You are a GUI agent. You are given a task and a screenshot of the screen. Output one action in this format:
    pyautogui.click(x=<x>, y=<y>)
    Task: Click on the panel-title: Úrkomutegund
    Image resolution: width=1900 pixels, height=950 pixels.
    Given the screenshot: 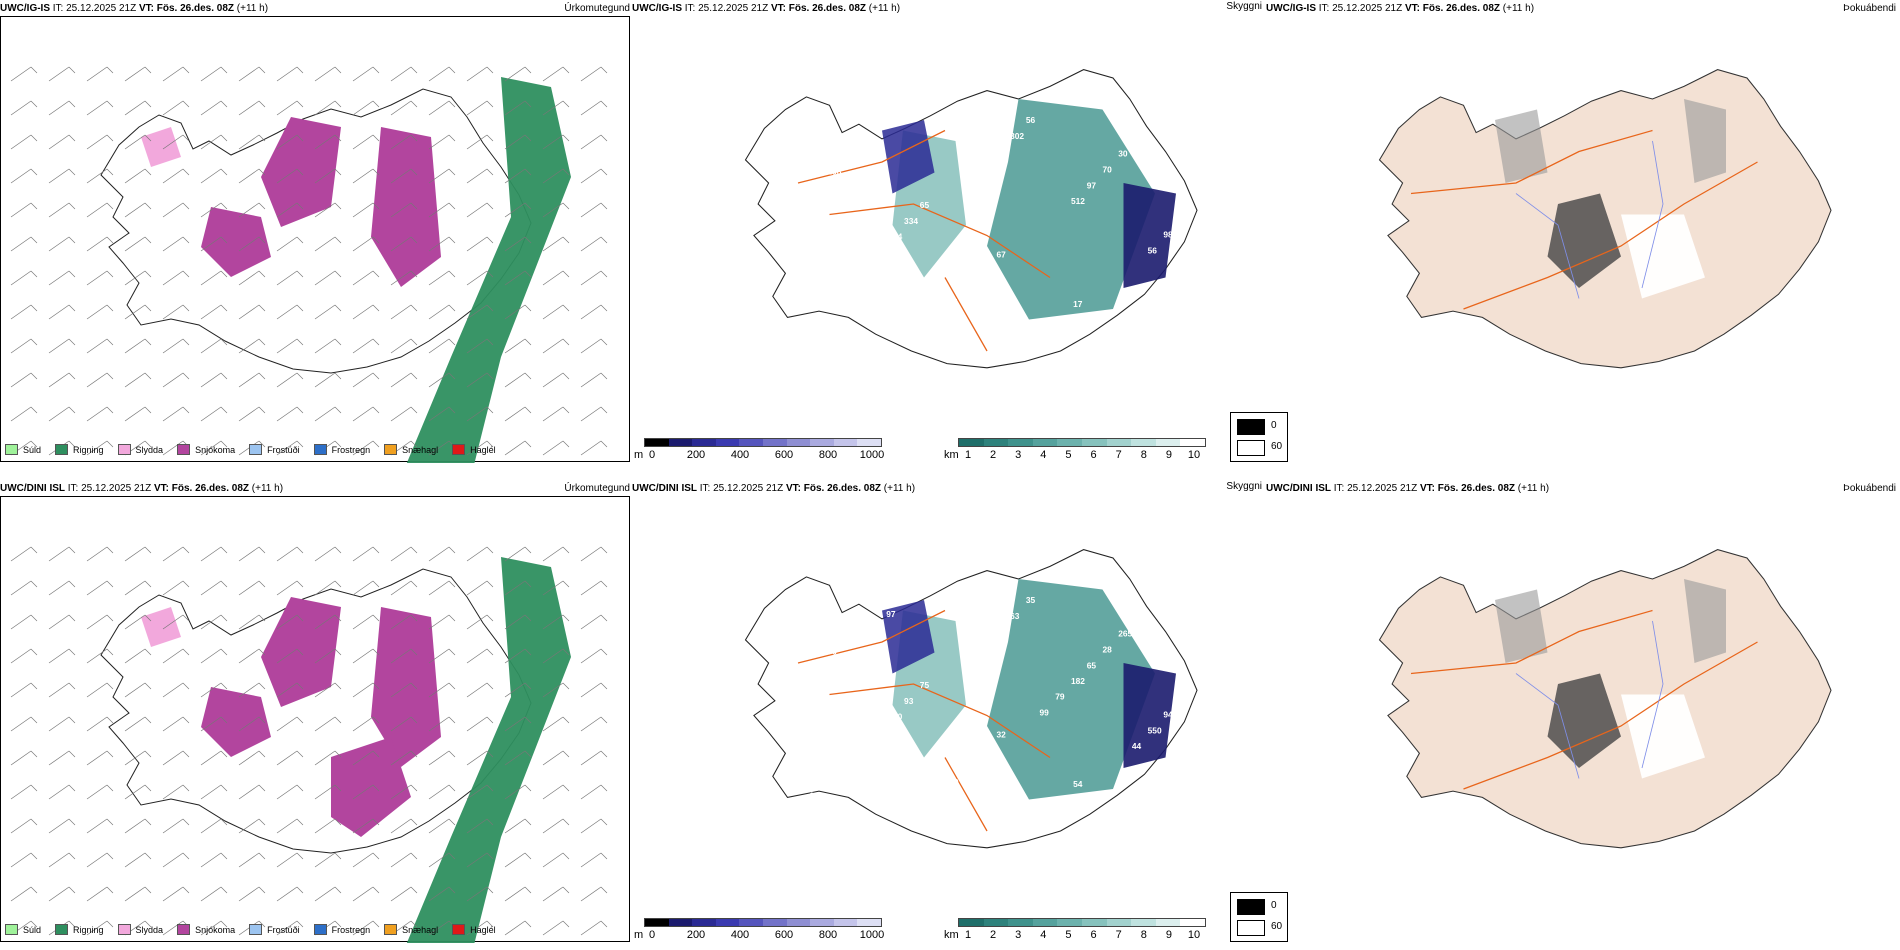 What is the action you would take?
    pyautogui.click(x=597, y=488)
    